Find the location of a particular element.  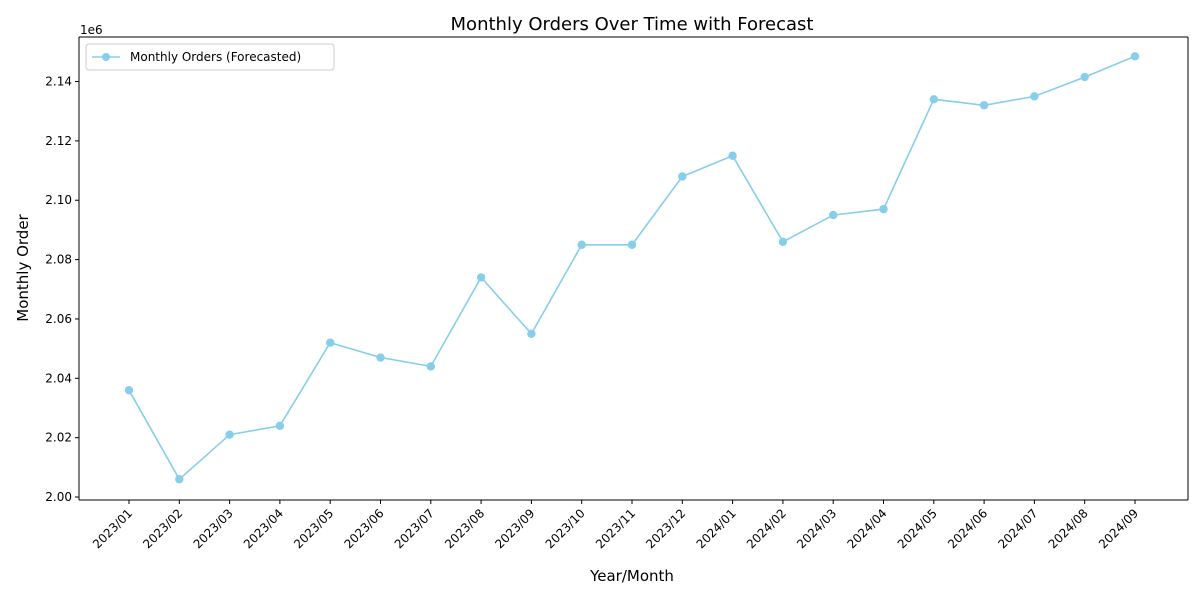

x-tick-label: 2024/07 is located at coordinates (1017, 528).